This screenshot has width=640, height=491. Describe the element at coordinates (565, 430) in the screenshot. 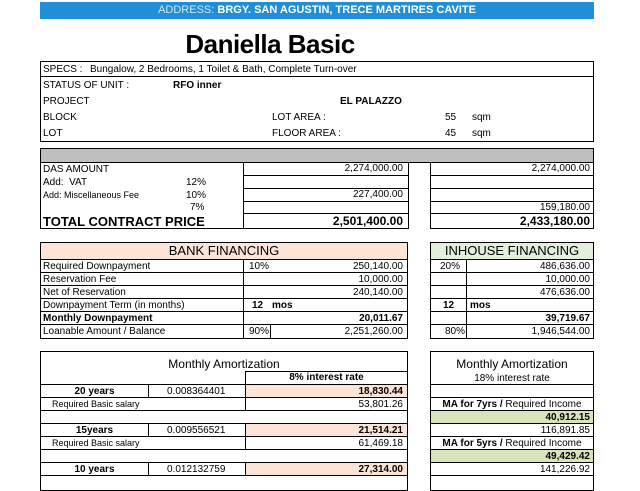

I see `amount: 116,891.85` at that location.